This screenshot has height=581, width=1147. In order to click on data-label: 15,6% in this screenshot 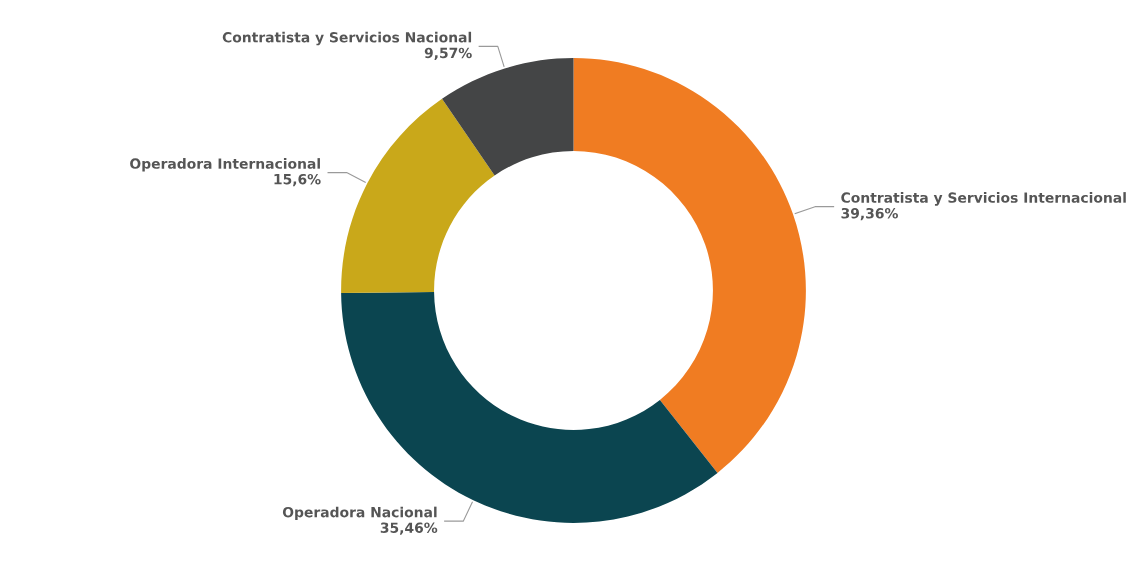, I will do `click(297, 180)`.